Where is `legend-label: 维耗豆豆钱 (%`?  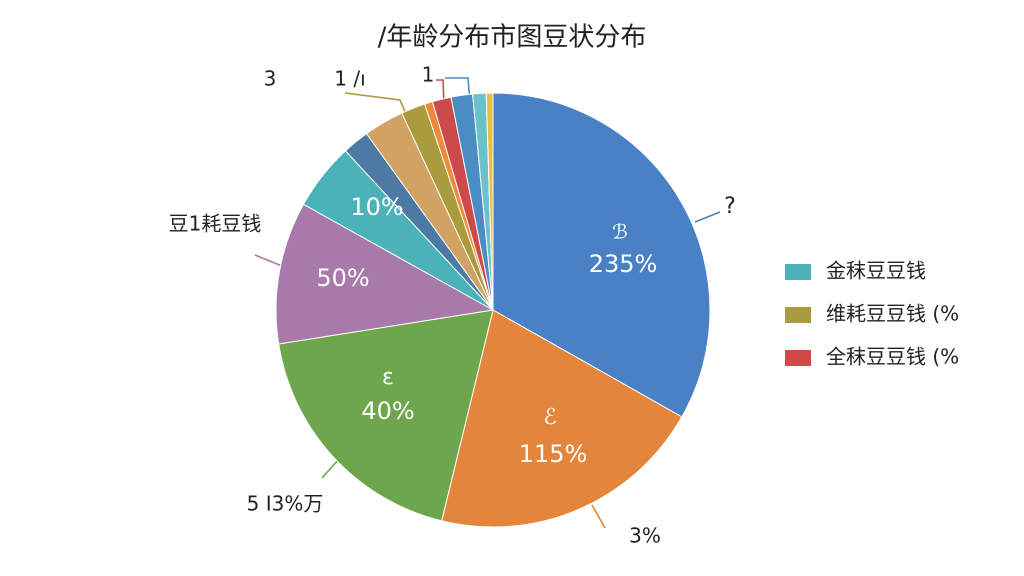 legend-label: 维耗豆豆钱 (% is located at coordinates (892, 314).